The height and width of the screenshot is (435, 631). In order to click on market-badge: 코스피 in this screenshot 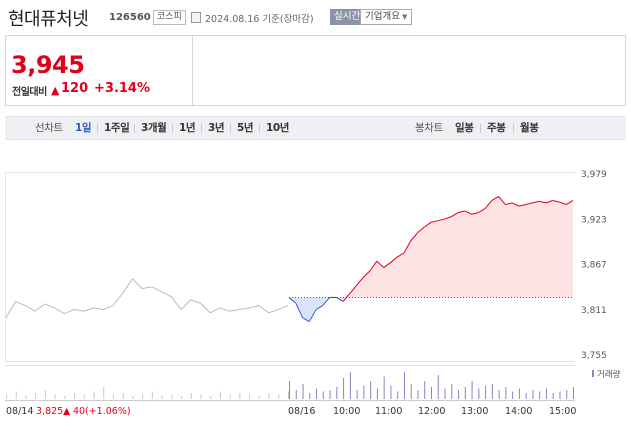, I will do `click(169, 17)`.